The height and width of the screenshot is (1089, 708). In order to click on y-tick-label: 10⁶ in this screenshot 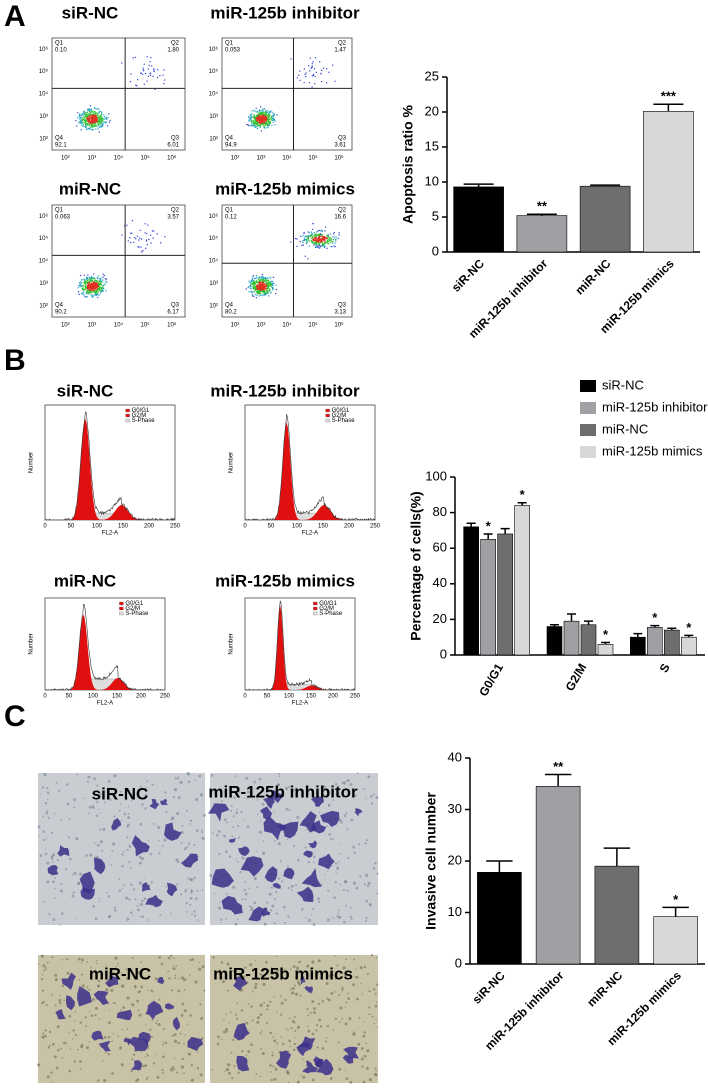, I will do `click(214, 49)`.